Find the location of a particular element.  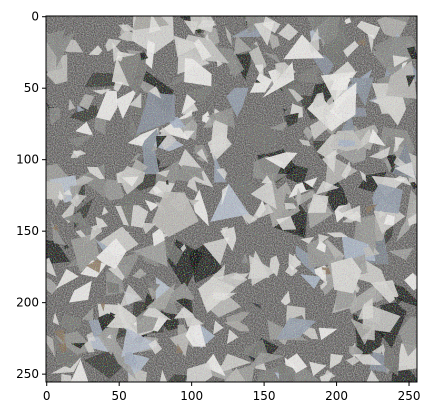

y-tick-label: 0 is located at coordinates (35, 17).